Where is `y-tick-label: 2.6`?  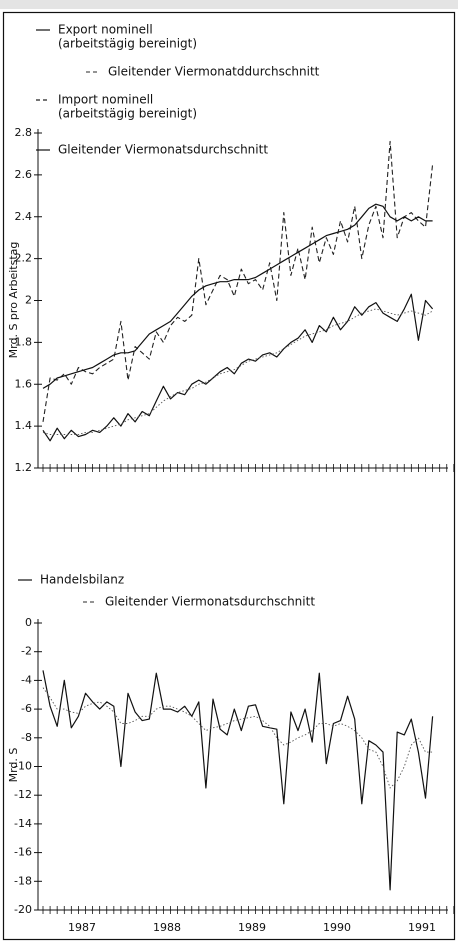
y-tick-label: 2.6 is located at coordinates (24, 174).